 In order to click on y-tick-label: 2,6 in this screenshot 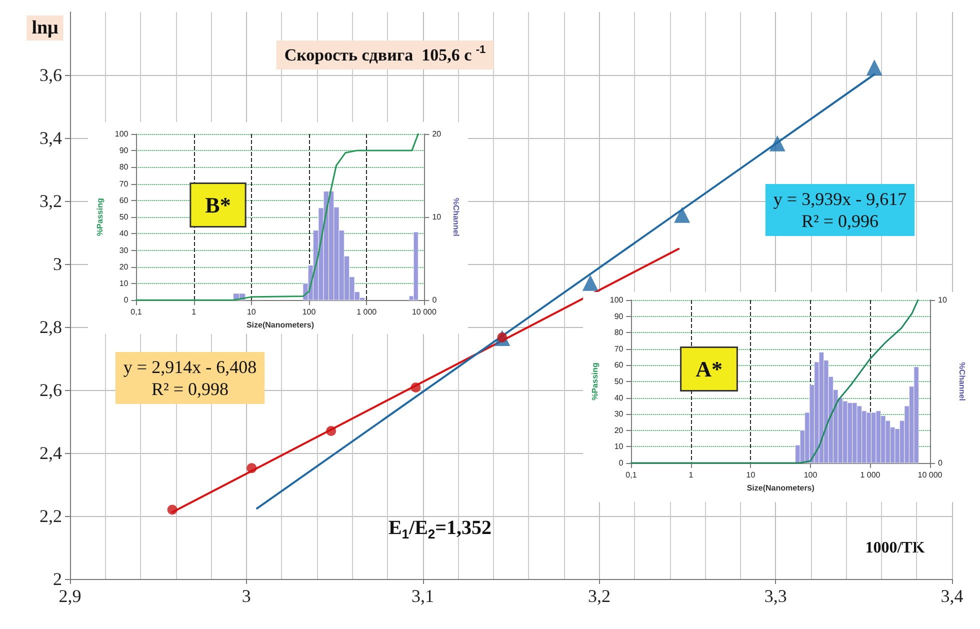, I will do `click(51, 390)`.